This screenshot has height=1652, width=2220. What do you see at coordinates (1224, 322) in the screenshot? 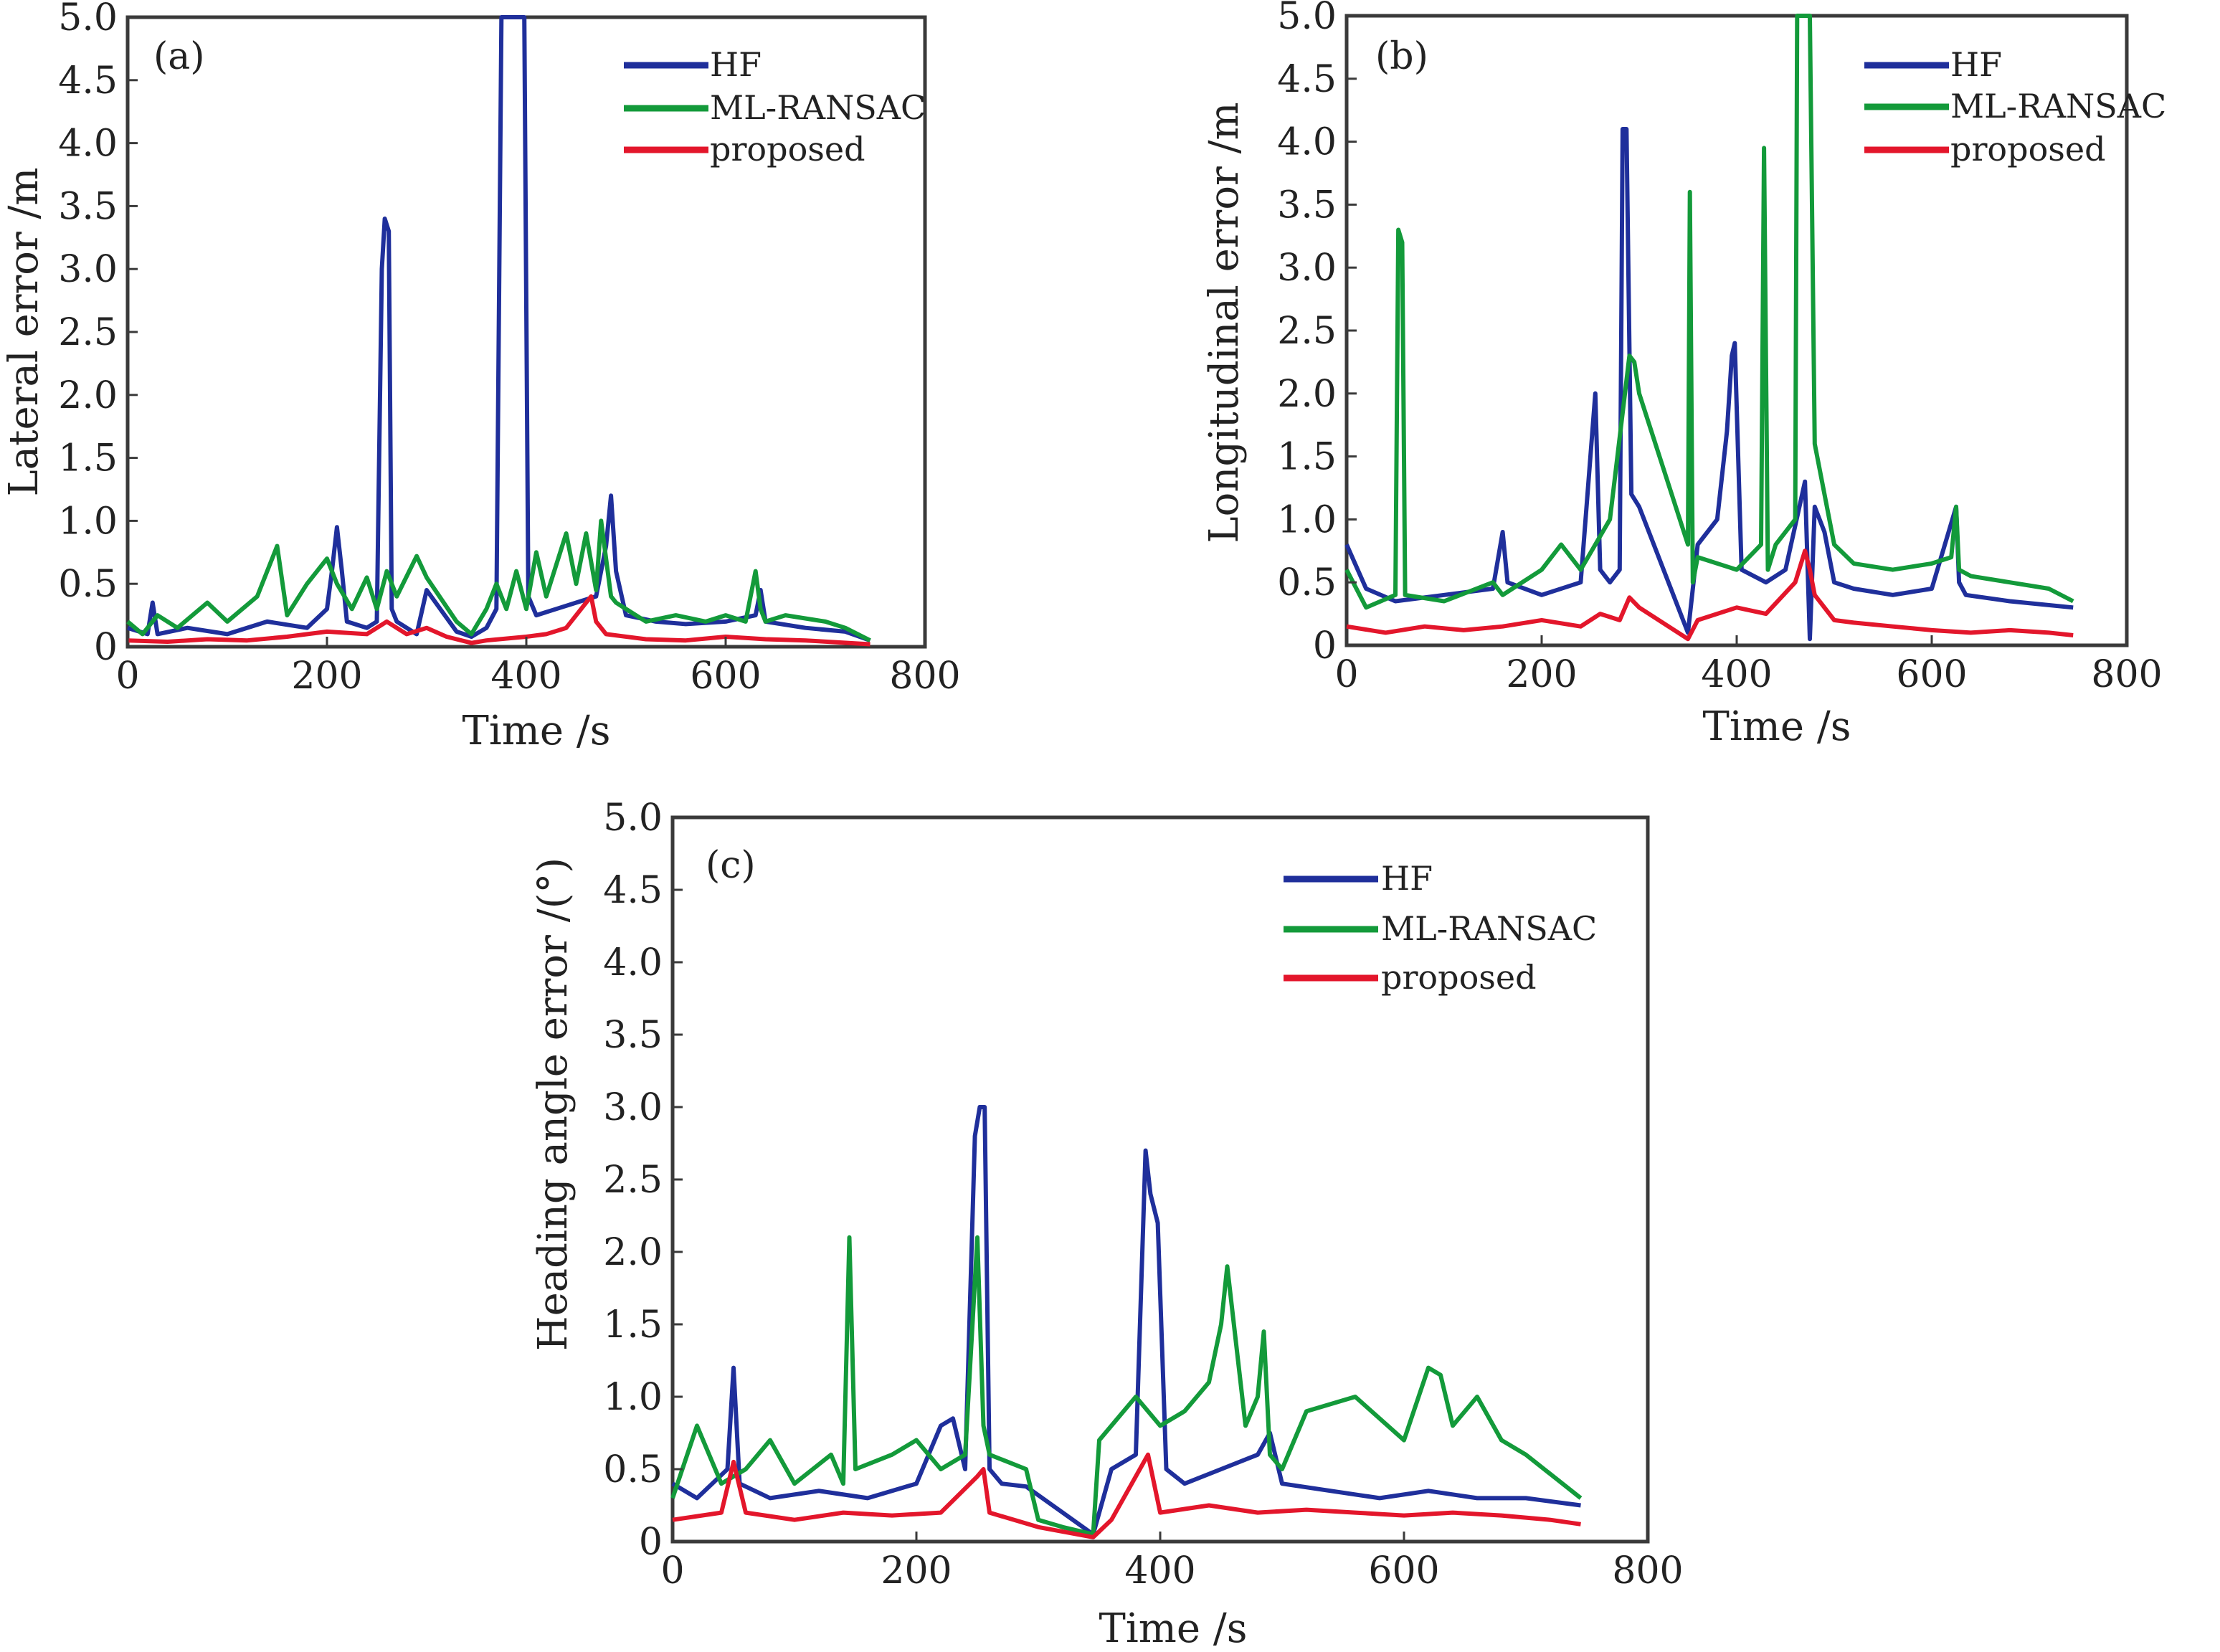
I see `y-axis-label: Longitudinal error /m` at bounding box center [1224, 322].